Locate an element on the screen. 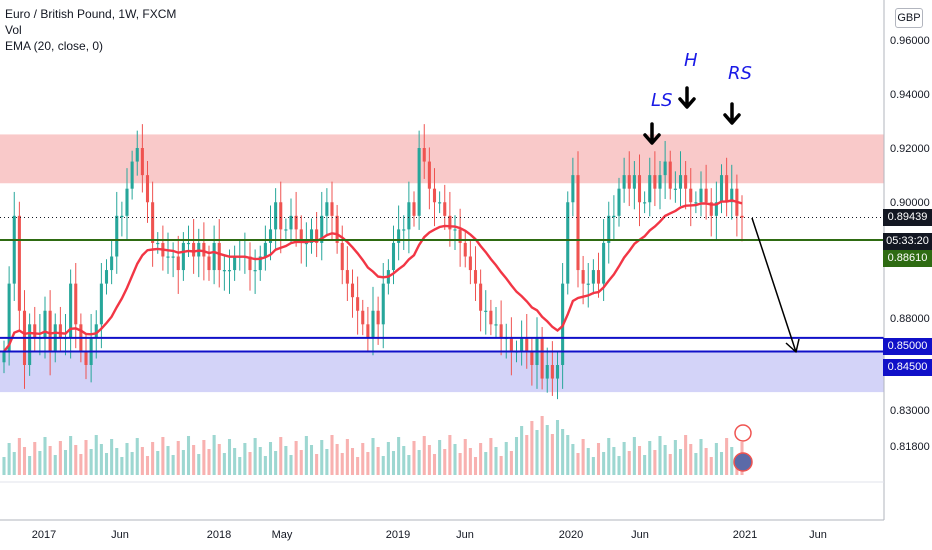 This screenshot has height=550, width=932. flag-icon is located at coordinates (743, 462).